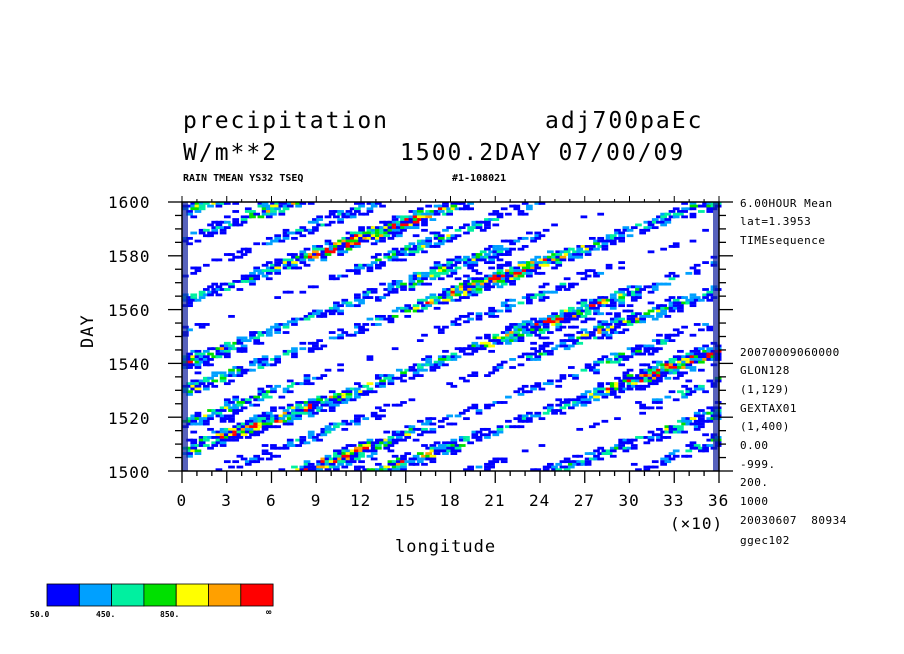 The height and width of the screenshot is (654, 904). Describe the element at coordinates (776, 221) in the screenshot. I see `info-line: lat=1.3953` at that location.